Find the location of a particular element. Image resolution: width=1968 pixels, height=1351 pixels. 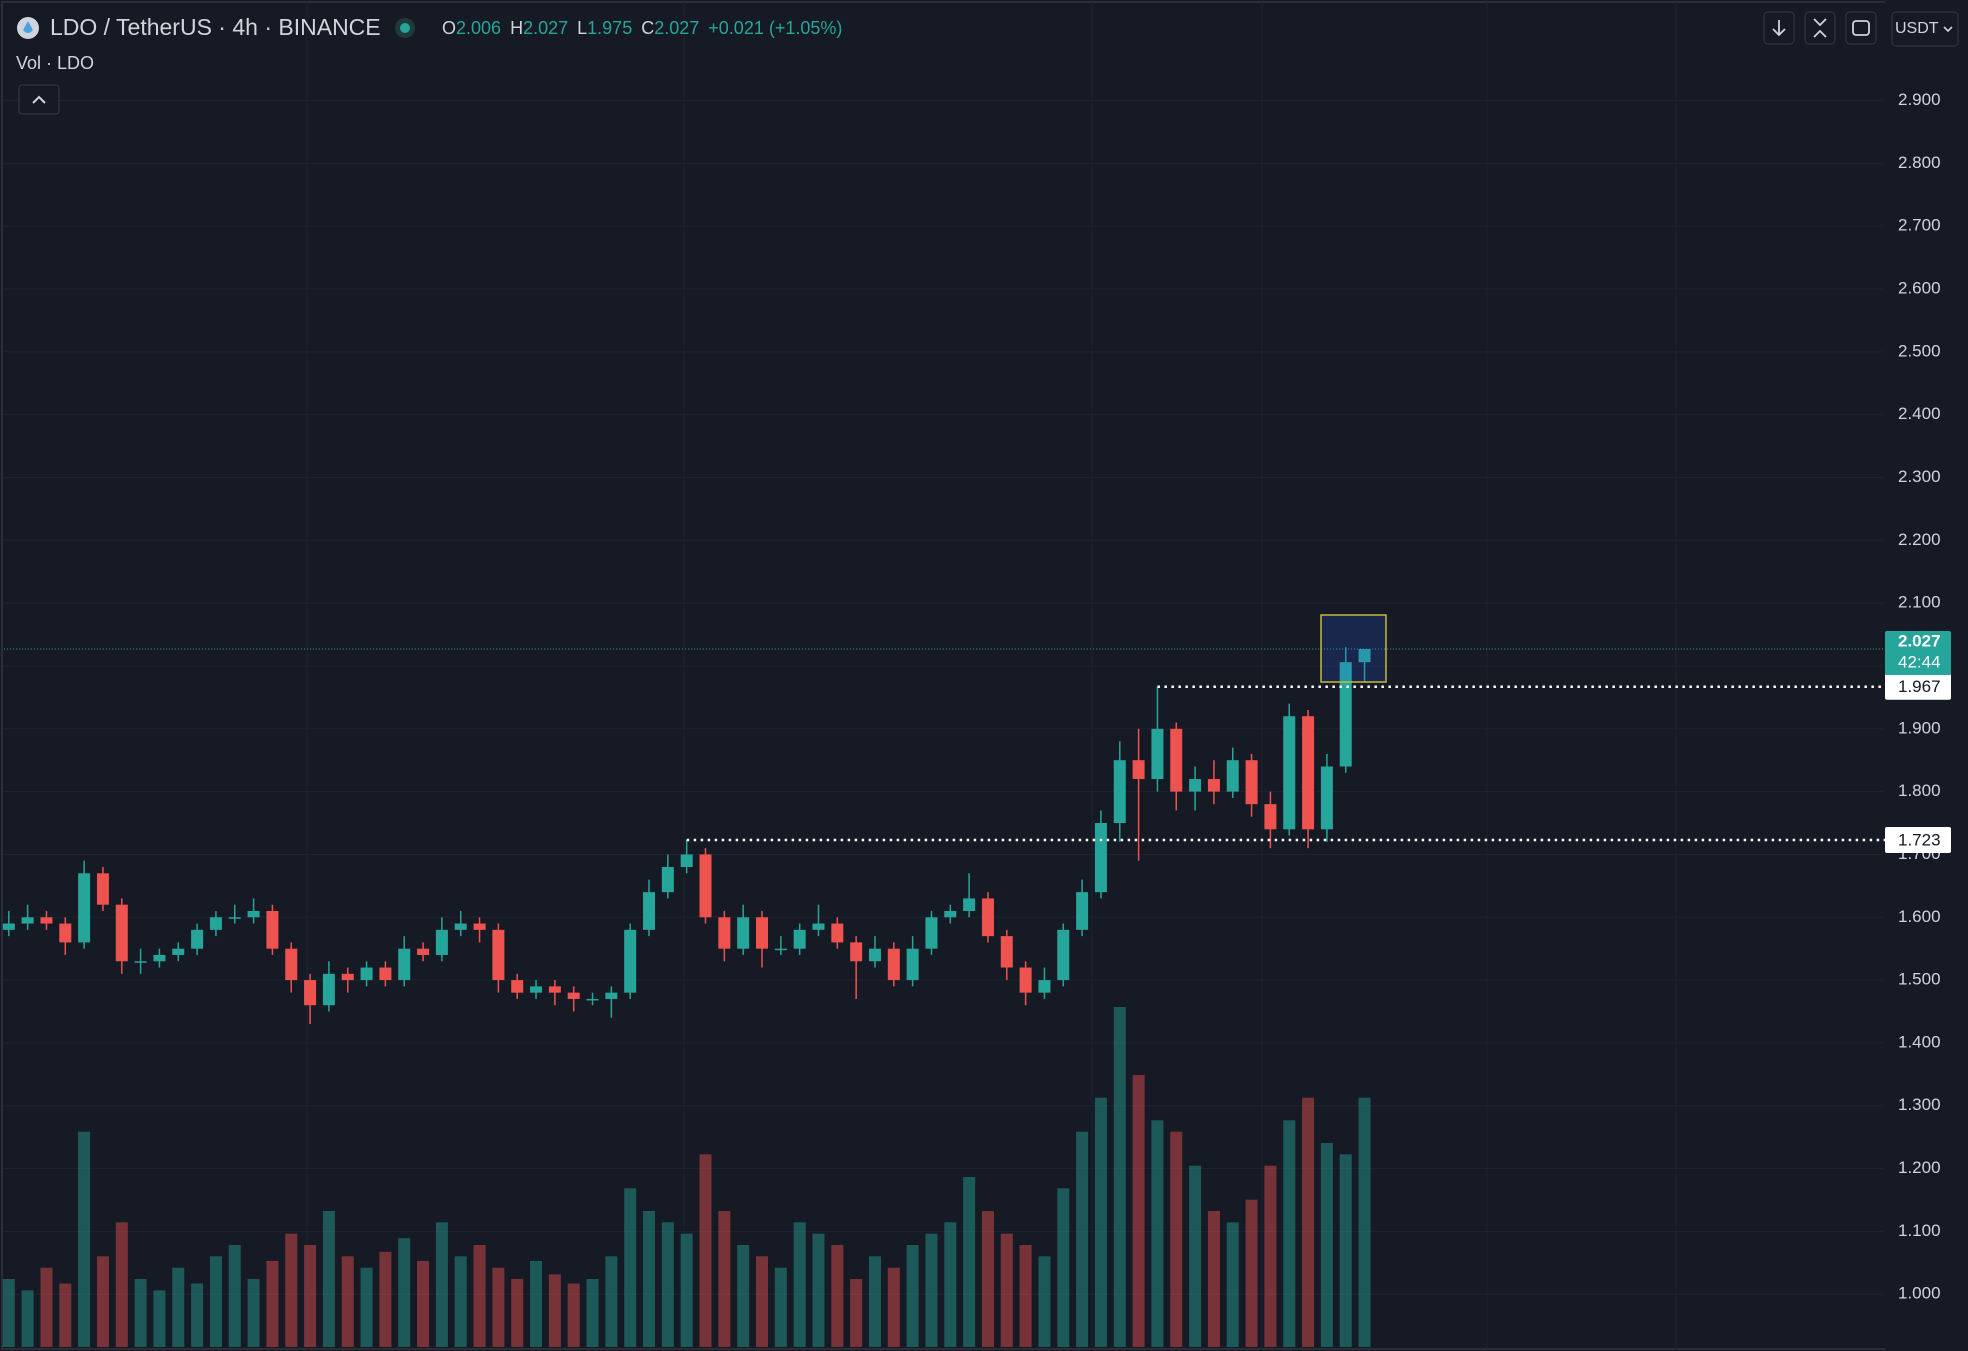

currency: USDT is located at coordinates (1917, 28).